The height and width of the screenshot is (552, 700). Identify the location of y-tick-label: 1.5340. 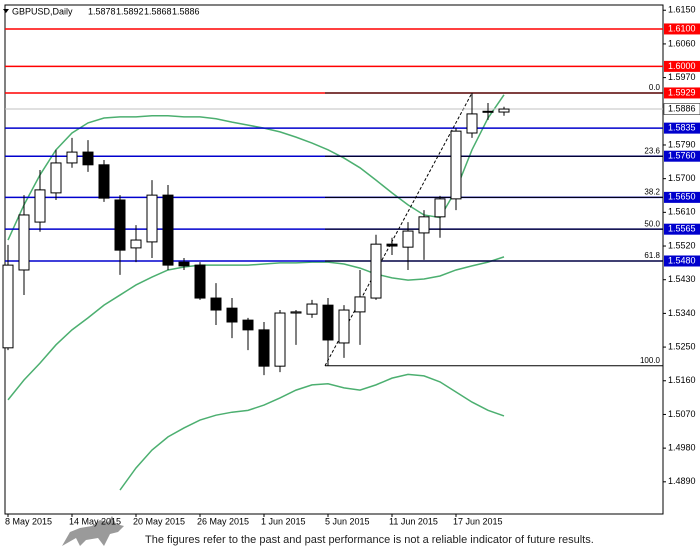
(682, 313).